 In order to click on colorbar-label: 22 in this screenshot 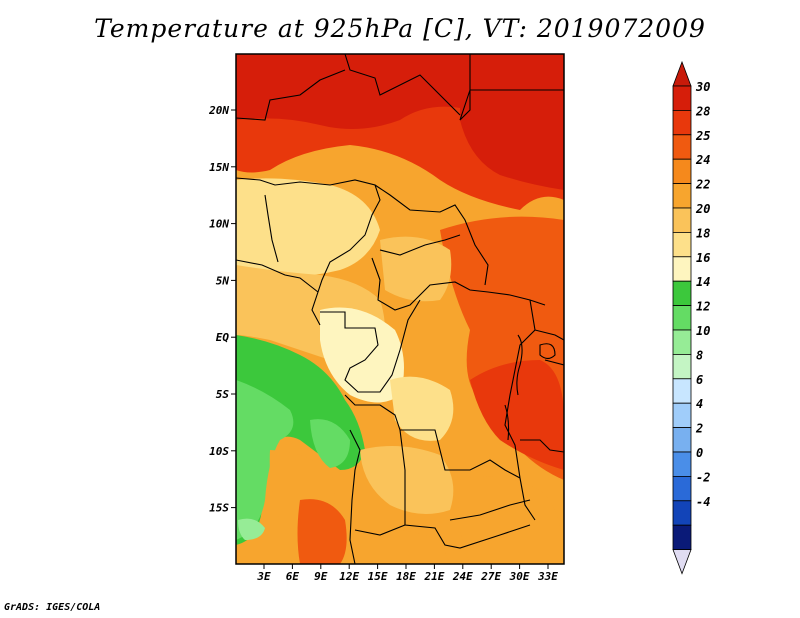, I will do `click(702, 185)`.